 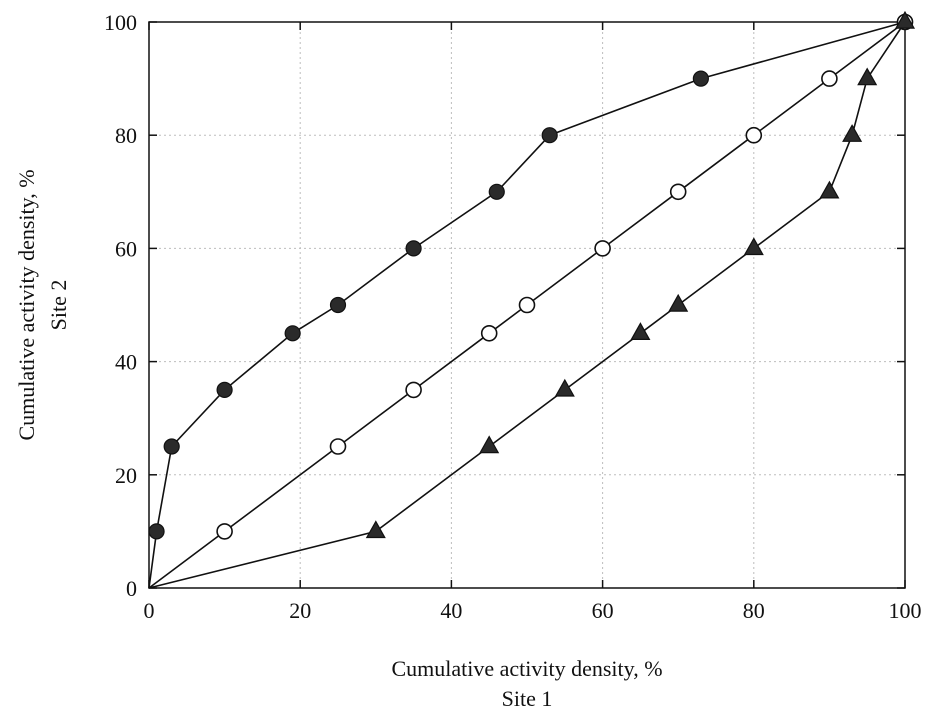 What do you see at coordinates (126, 362) in the screenshot?
I see `y-tick-label: 40` at bounding box center [126, 362].